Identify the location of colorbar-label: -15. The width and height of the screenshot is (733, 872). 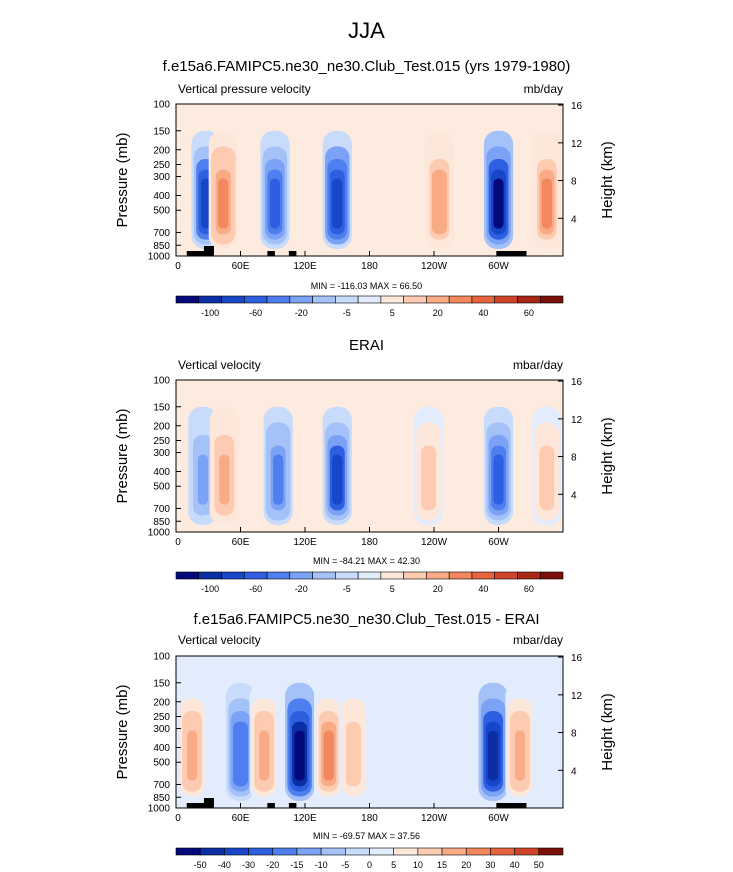
(296, 865).